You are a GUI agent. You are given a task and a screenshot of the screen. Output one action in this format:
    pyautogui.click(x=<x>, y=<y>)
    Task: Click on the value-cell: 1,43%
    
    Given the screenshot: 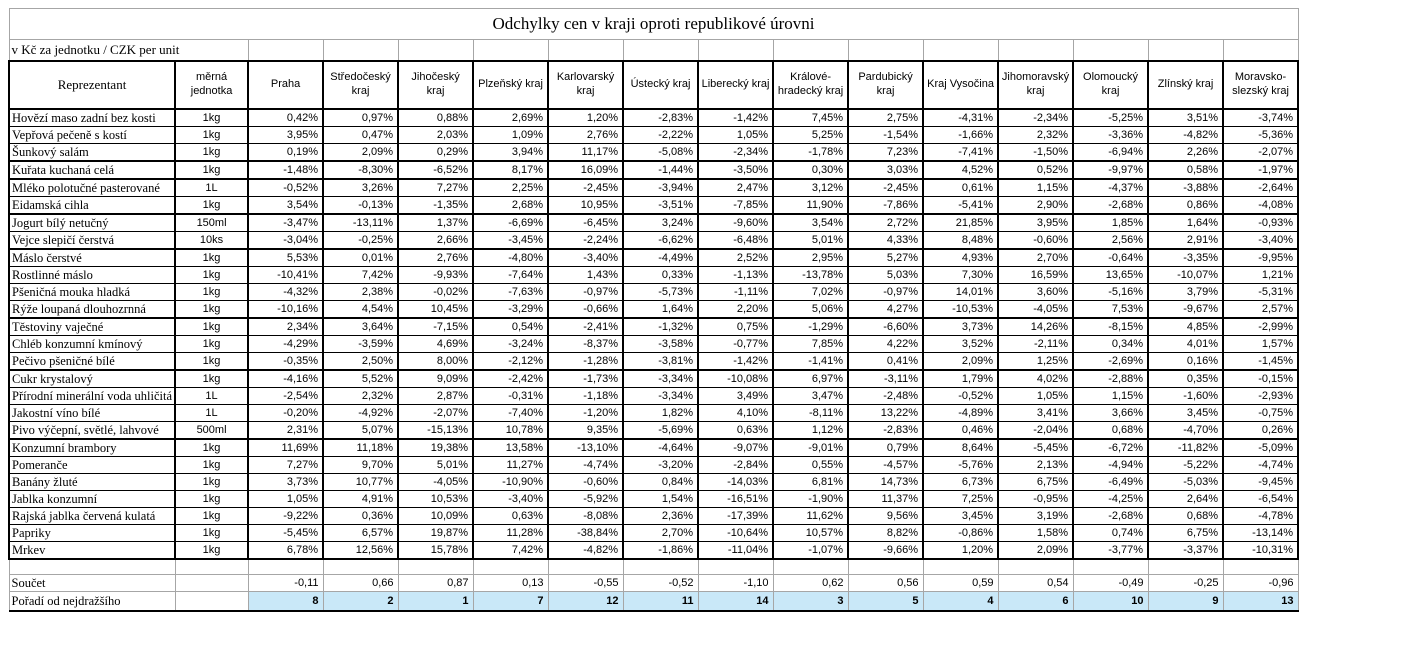 What is the action you would take?
    pyautogui.click(x=586, y=275)
    